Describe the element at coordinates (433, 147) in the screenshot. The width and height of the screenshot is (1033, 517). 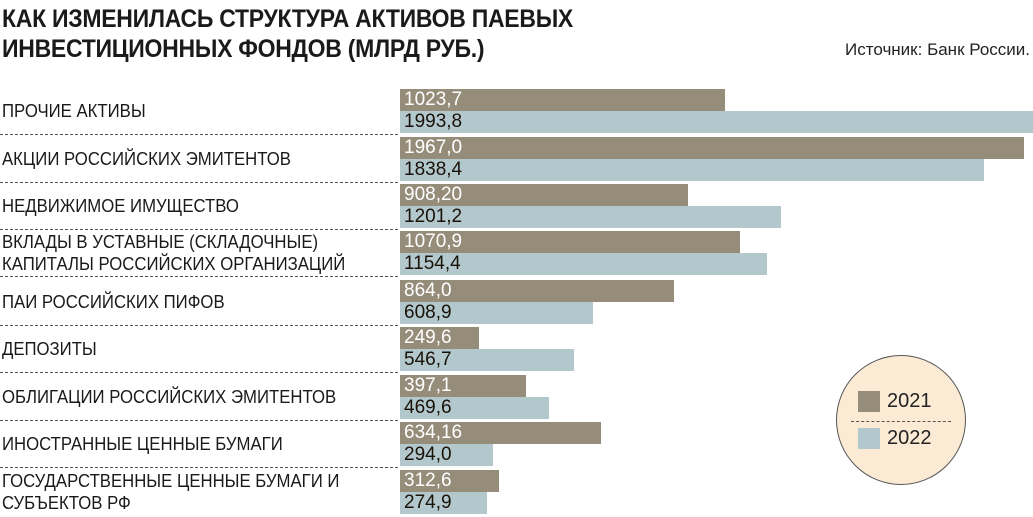
I see `data-label-2021: 1967,0` at that location.